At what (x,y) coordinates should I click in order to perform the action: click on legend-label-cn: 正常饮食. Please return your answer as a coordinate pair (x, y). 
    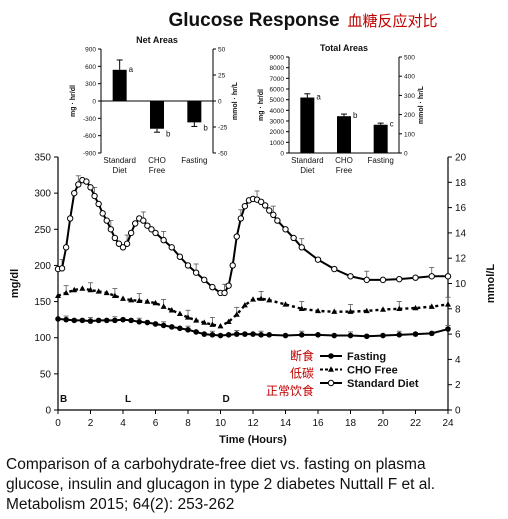
    Looking at the image, I should click on (290, 390).